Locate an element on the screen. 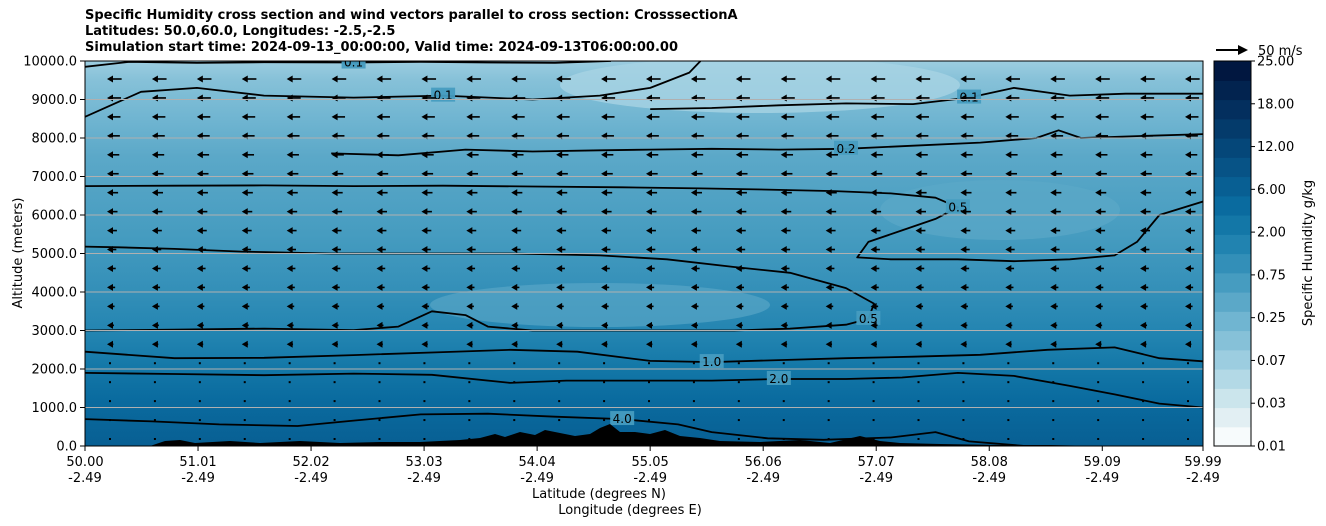 The image size is (1326, 526). x-tick-label-lat: 55.05 is located at coordinates (650, 462).